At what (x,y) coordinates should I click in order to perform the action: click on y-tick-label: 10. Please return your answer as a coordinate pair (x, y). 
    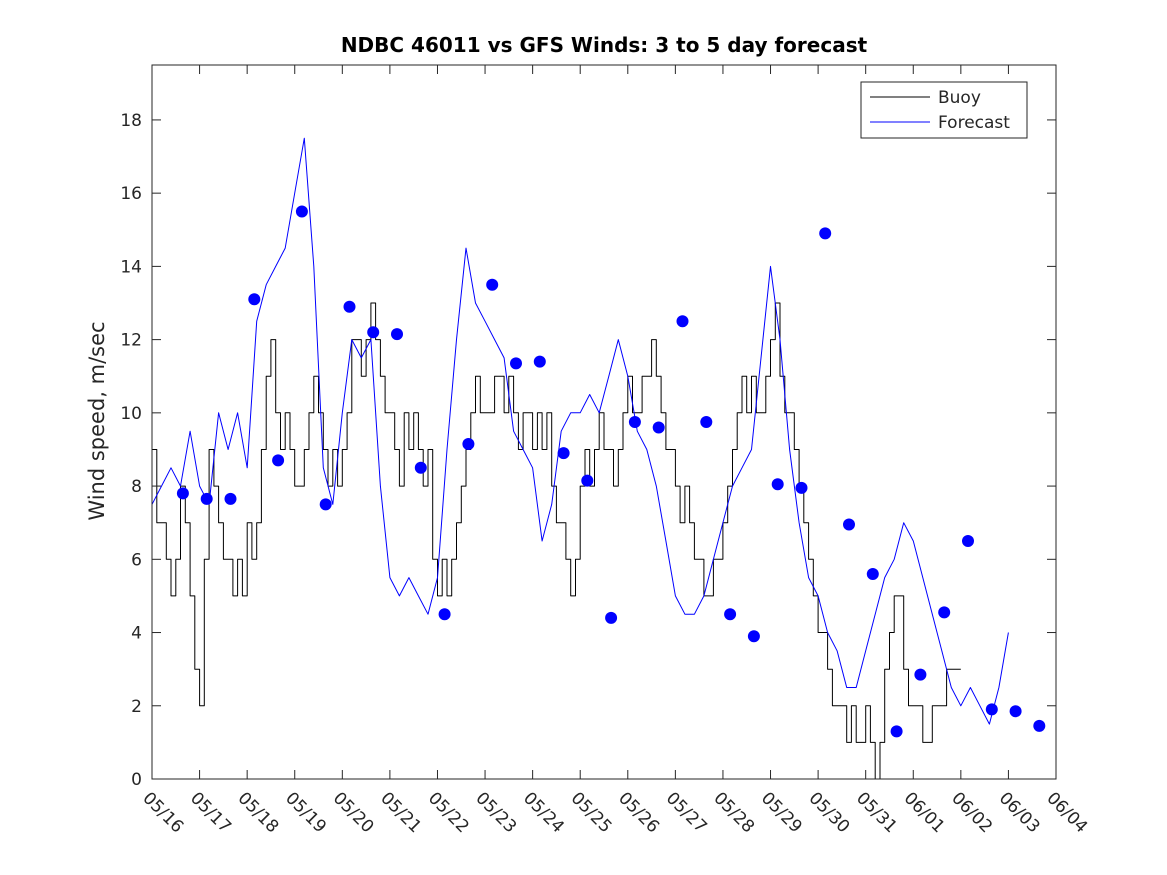
    Looking at the image, I should click on (131, 414).